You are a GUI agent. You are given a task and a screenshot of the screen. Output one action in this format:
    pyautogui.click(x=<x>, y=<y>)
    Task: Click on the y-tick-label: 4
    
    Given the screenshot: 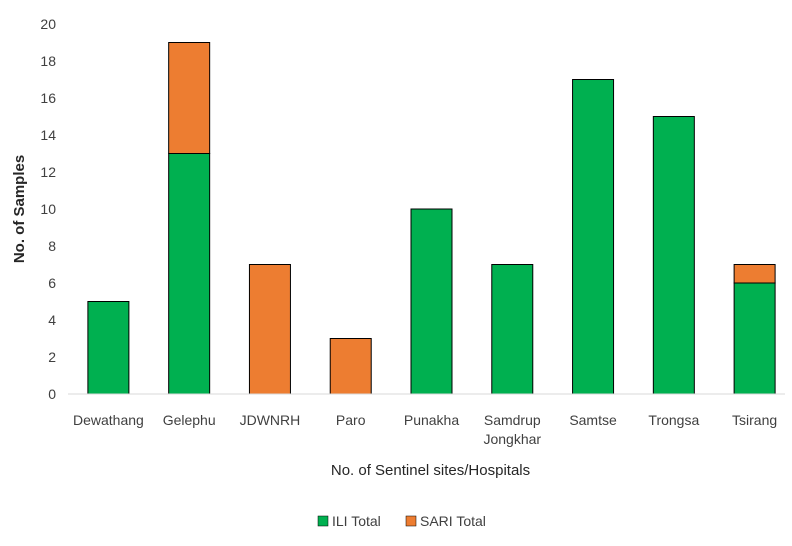 What is the action you would take?
    pyautogui.click(x=52, y=320)
    